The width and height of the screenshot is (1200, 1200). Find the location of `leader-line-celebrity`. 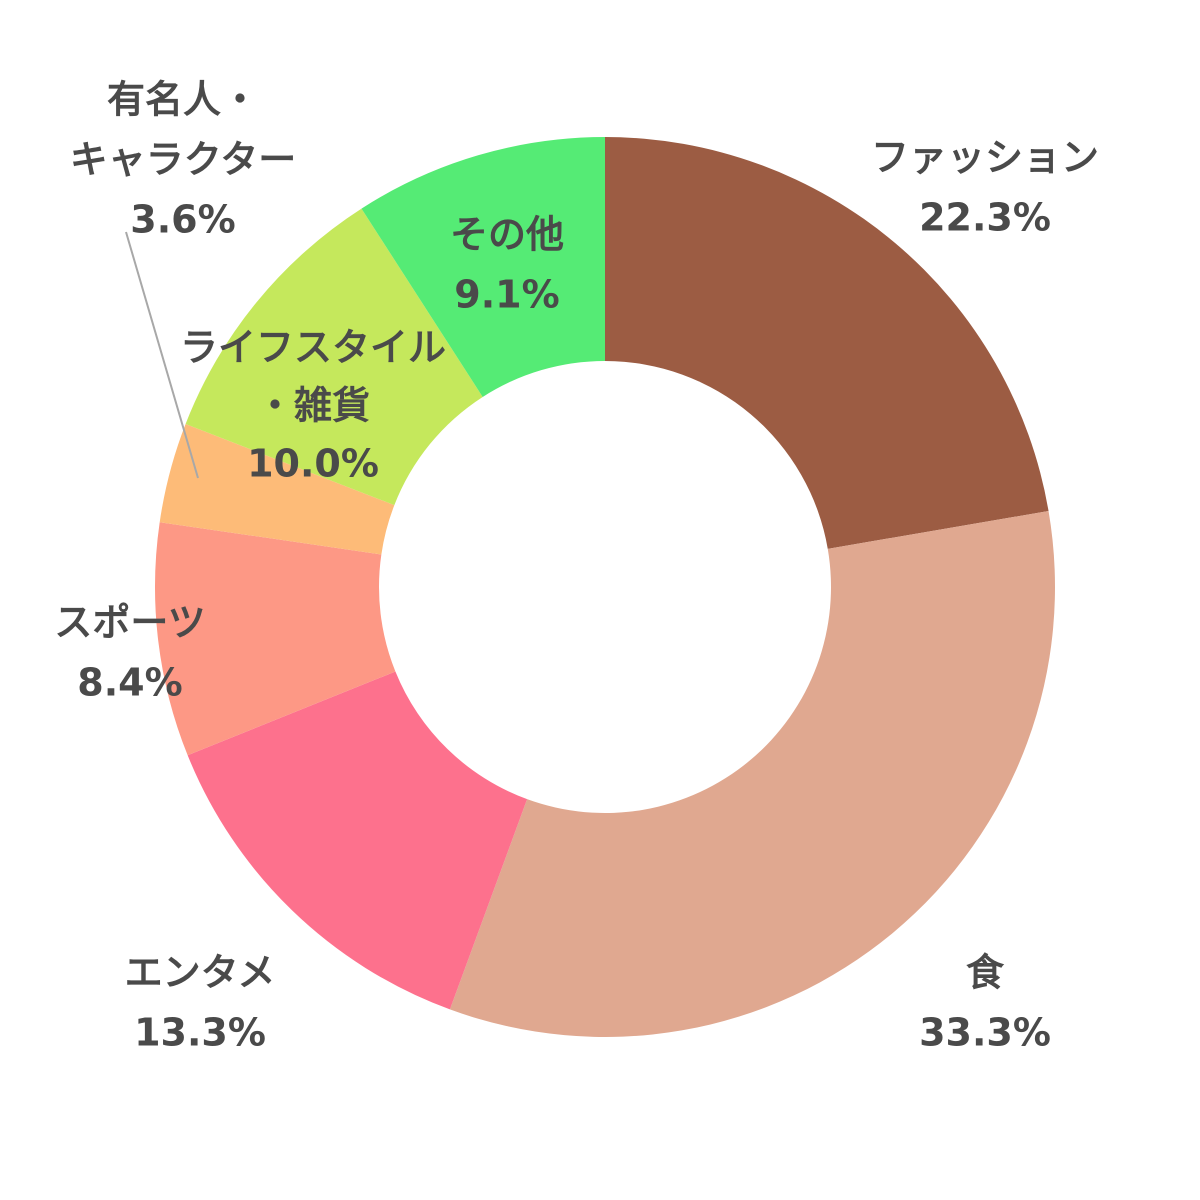

leader-line-celebrity is located at coordinates (162, 355).